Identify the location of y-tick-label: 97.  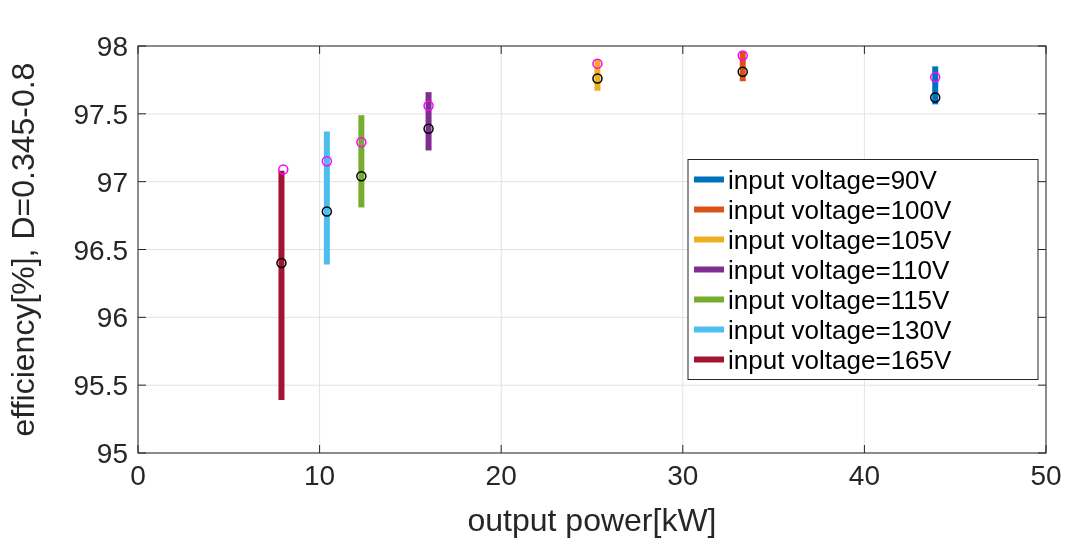
(112, 182).